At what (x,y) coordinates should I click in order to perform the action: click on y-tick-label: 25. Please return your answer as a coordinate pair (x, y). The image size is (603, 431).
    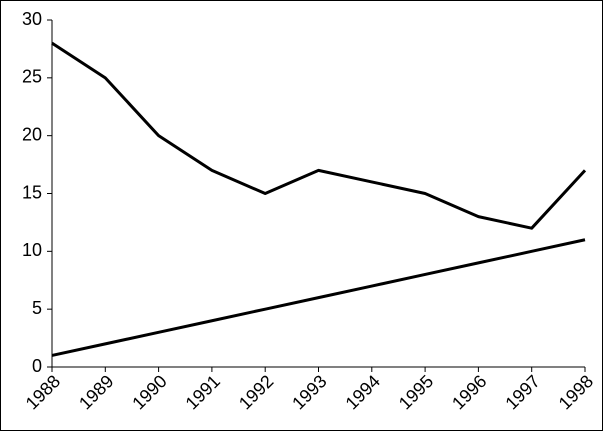
    Looking at the image, I should click on (32, 77).